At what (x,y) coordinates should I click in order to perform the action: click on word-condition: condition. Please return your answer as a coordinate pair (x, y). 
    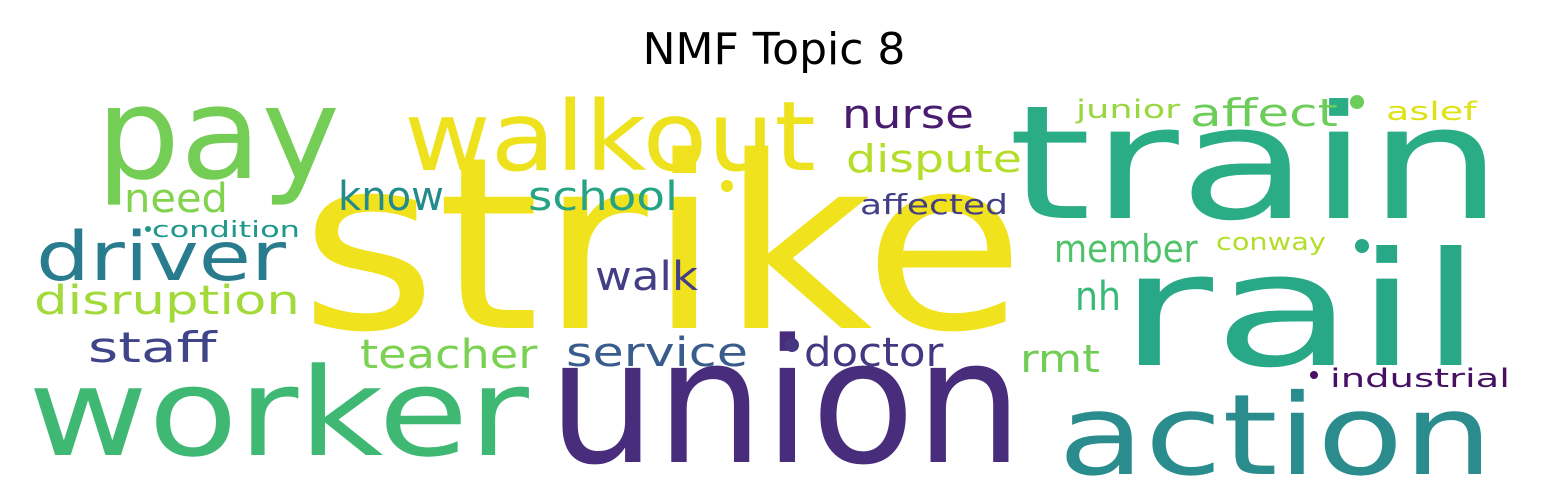
    Looking at the image, I should click on (226, 230).